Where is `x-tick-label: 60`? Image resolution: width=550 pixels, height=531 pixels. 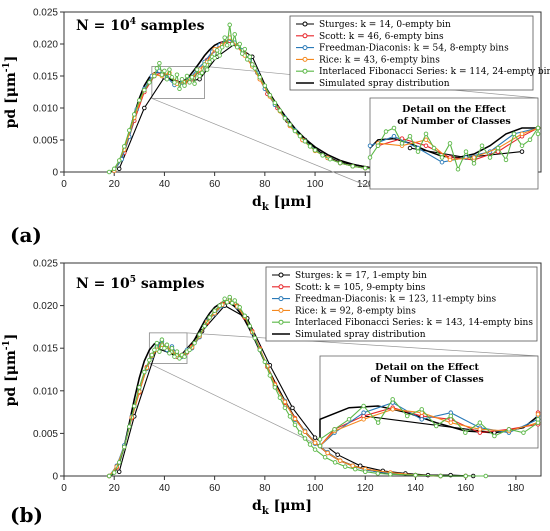 x-tick-label: 60 is located at coordinates (215, 184).